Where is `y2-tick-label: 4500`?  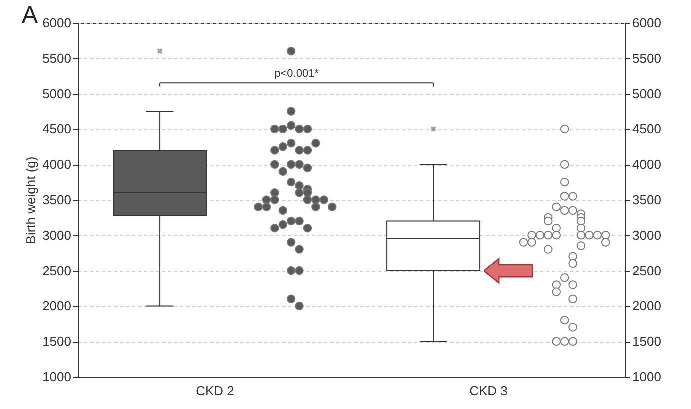 y2-tick-label: 4500 is located at coordinates (647, 129).